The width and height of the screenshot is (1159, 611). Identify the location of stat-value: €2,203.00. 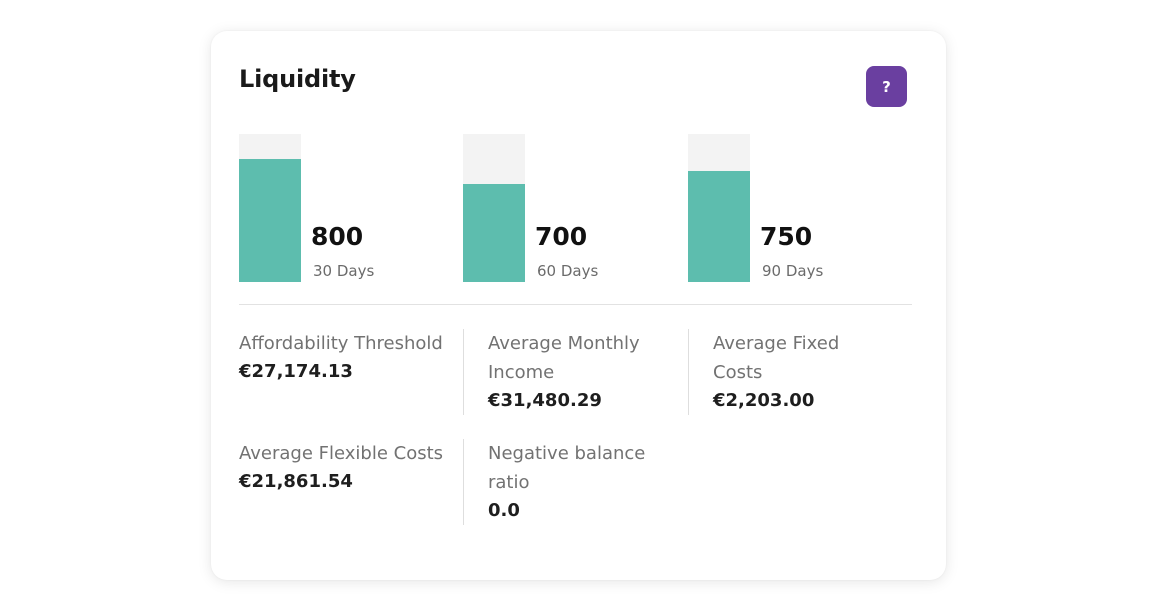
(764, 400).